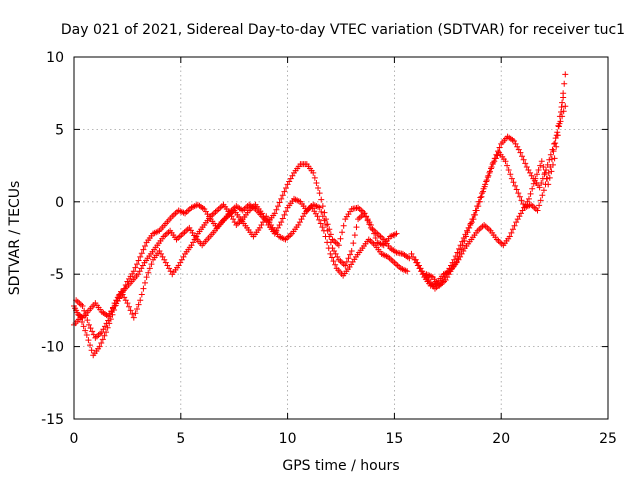 The height and width of the screenshot is (480, 640). What do you see at coordinates (59, 130) in the screenshot?
I see `y-tick-label: 5` at bounding box center [59, 130].